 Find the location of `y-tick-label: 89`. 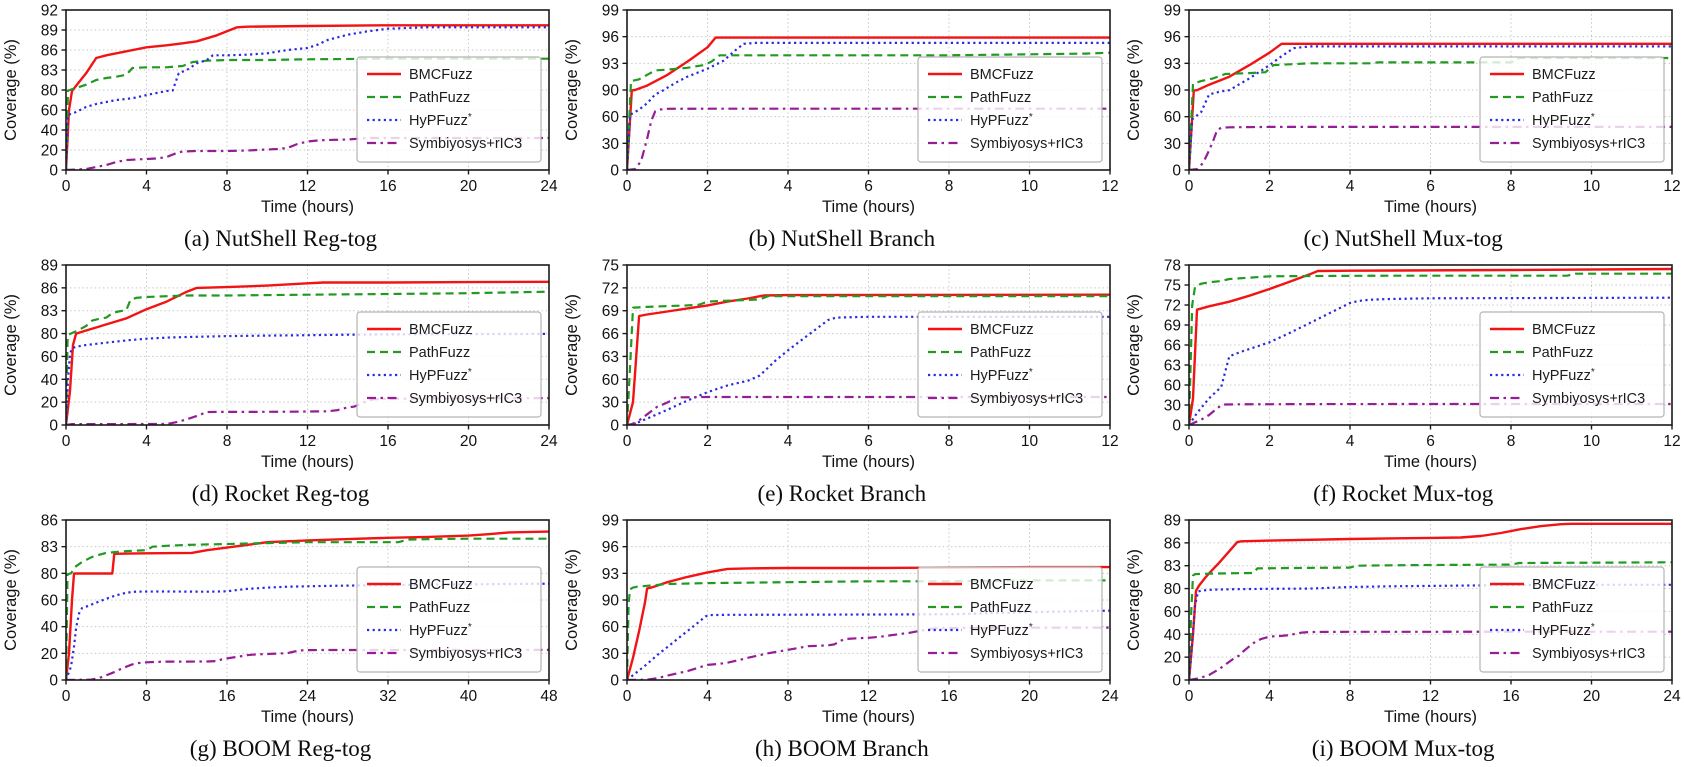

y-tick-label: 89 is located at coordinates (49, 266).